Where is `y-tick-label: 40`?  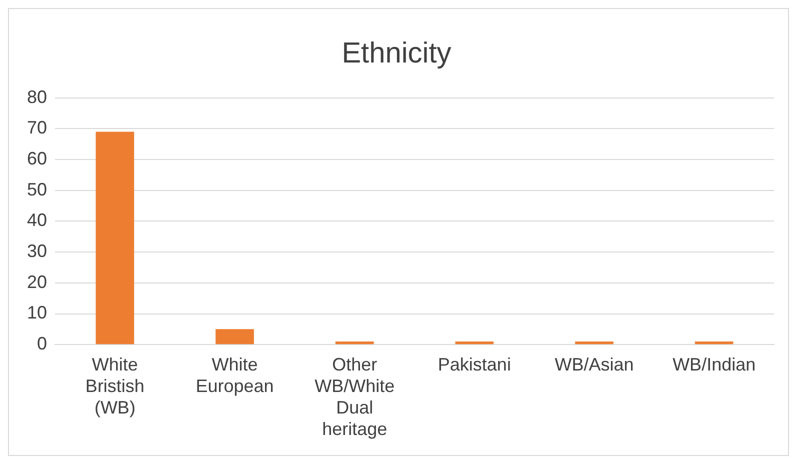
y-tick-label: 40 is located at coordinates (37, 220).